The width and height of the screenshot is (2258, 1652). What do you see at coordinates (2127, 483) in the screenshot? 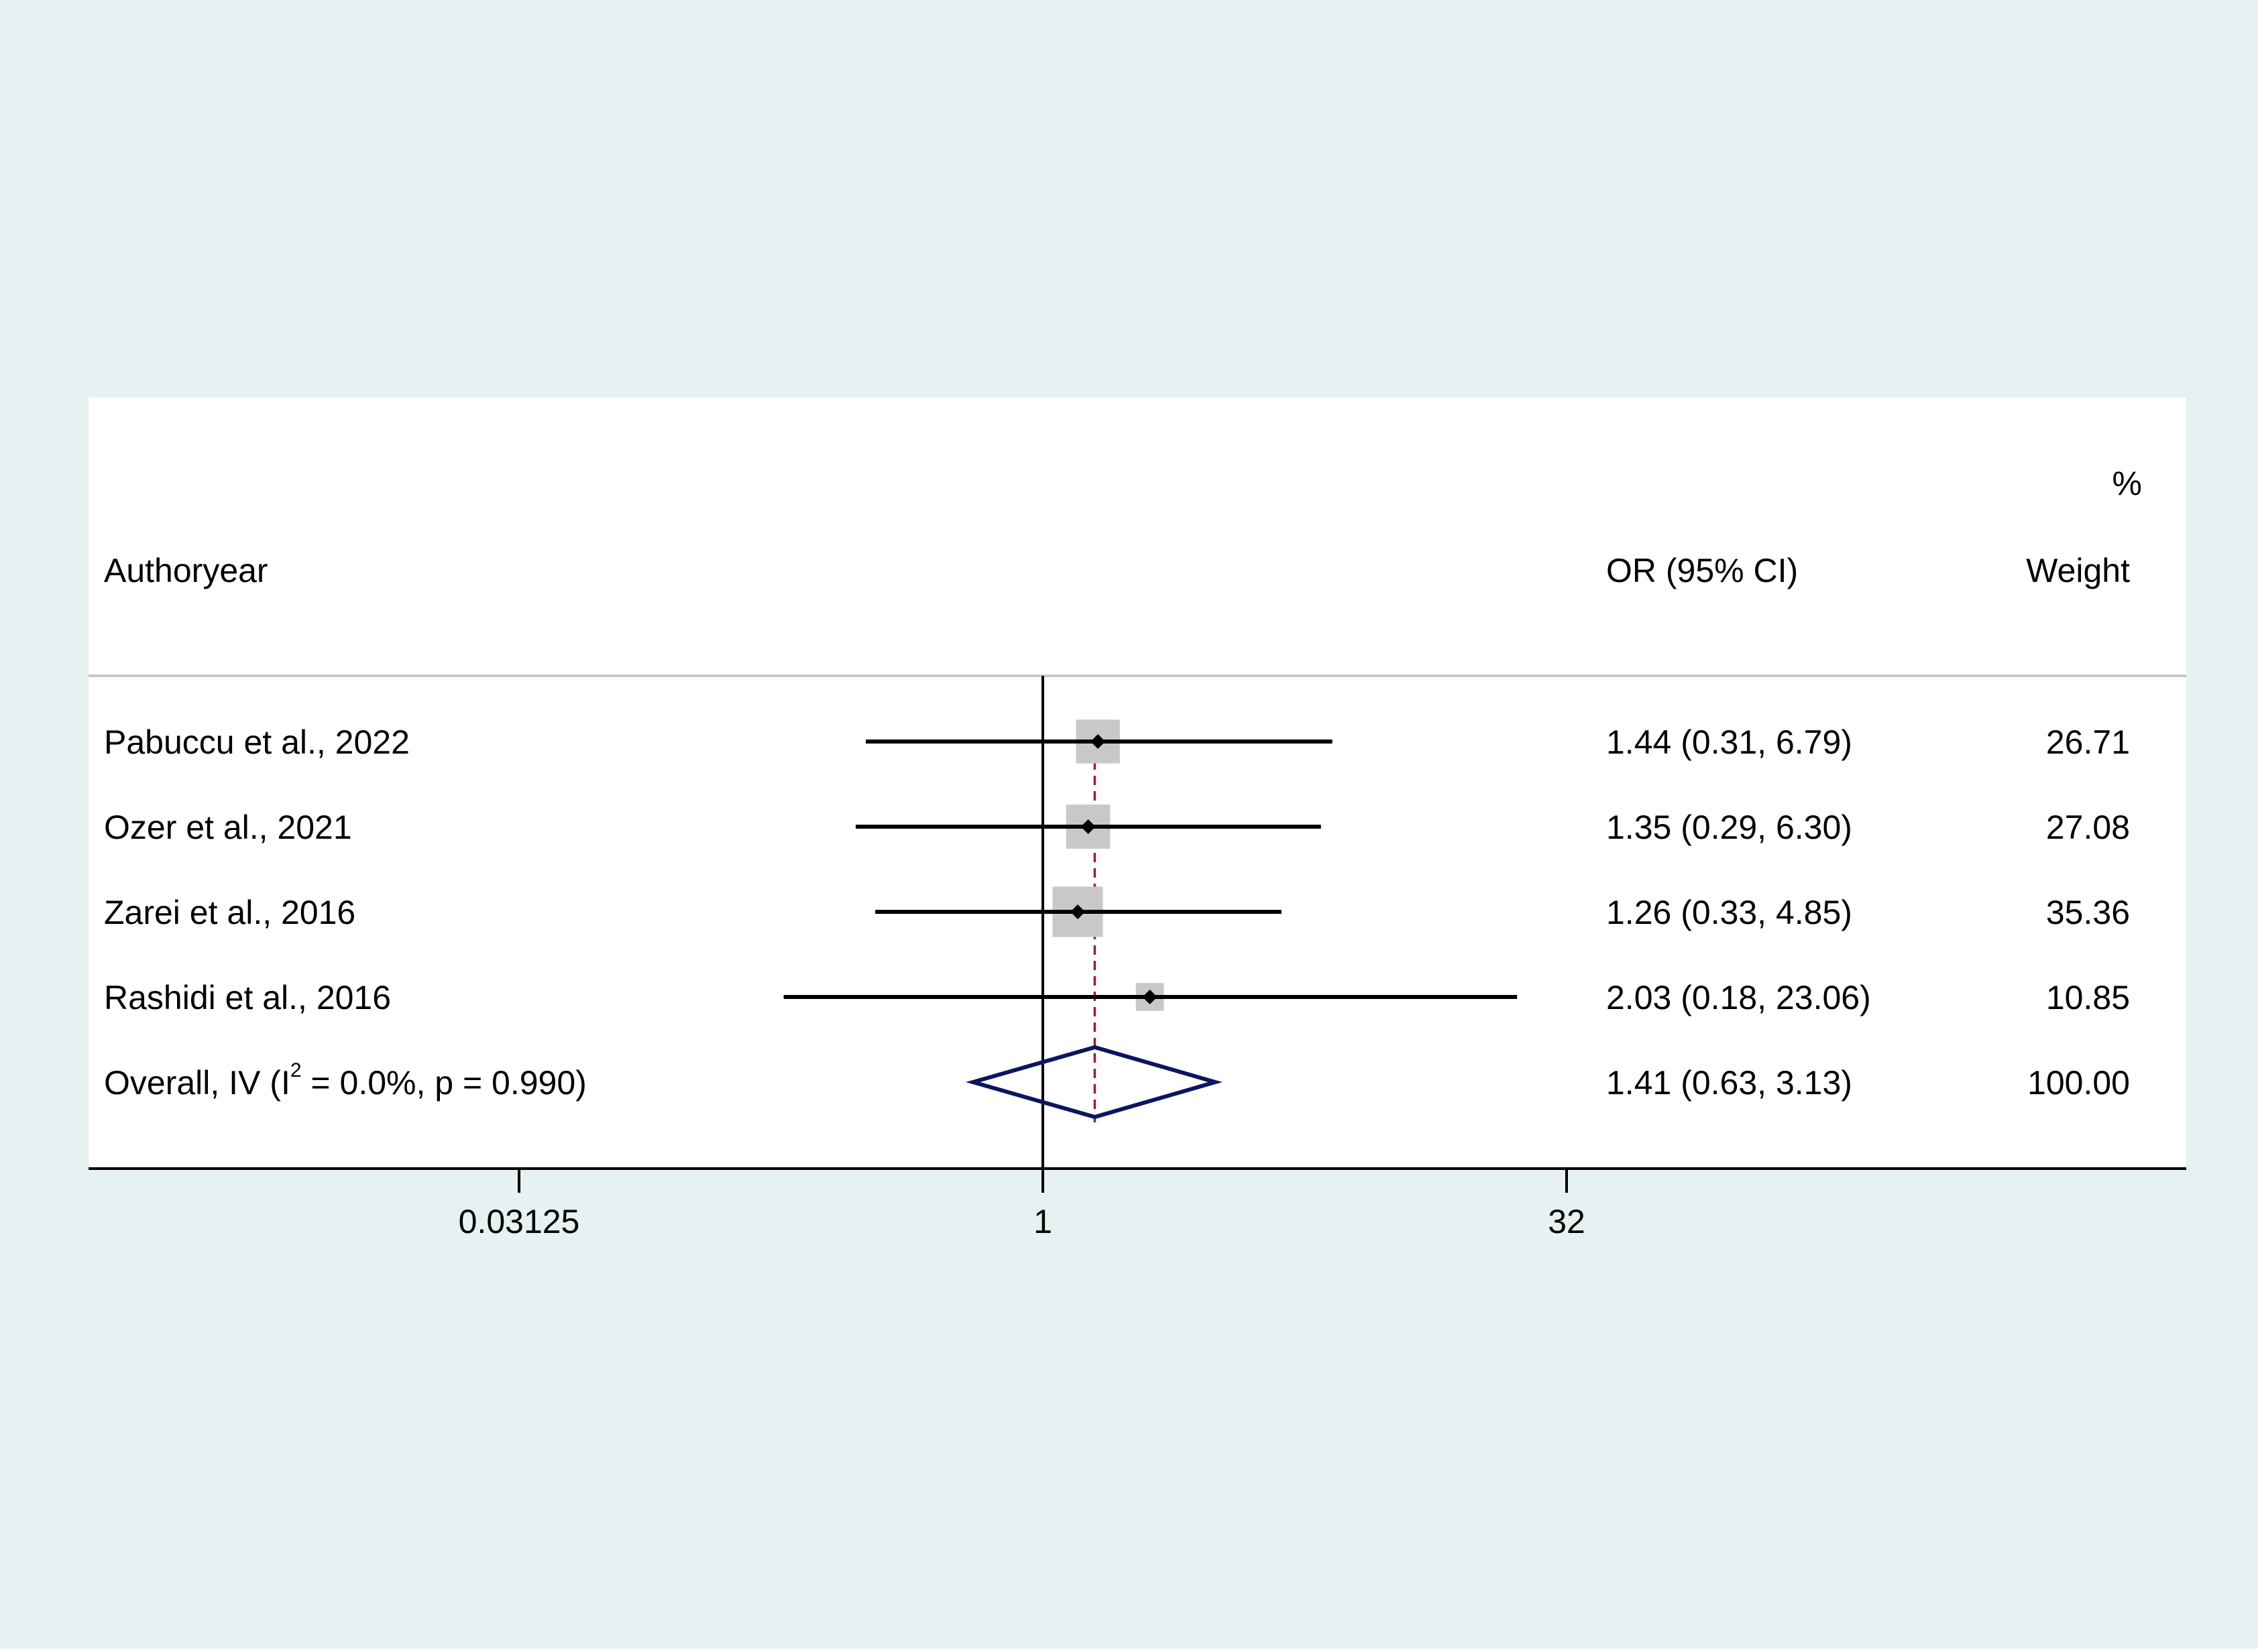
I see `header-weight-percent: %` at bounding box center [2127, 483].